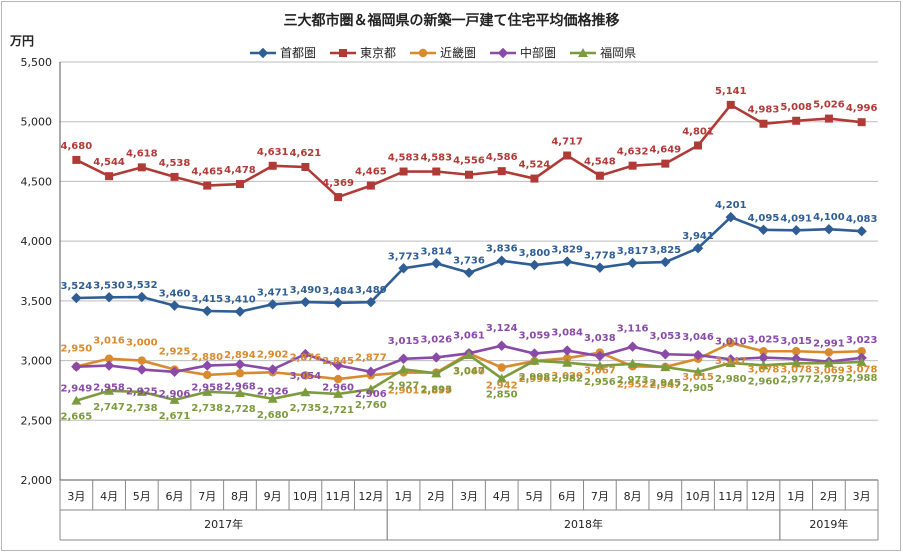  What do you see at coordinates (207, 408) in the screenshot?
I see `data-label: 2,738` at bounding box center [207, 408].